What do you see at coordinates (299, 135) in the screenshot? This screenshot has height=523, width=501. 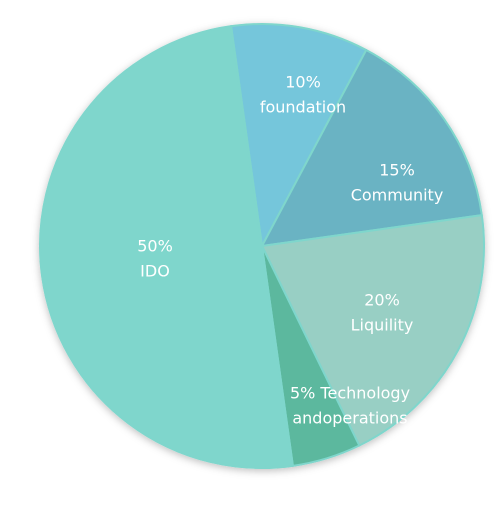 I see `pie-slice-foundation` at bounding box center [299, 135].